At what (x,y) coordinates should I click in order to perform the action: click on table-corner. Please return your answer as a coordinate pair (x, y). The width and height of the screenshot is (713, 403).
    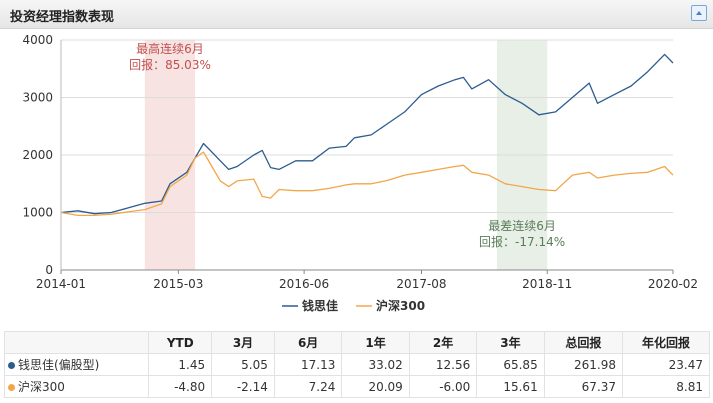
    Looking at the image, I should click on (76, 342).